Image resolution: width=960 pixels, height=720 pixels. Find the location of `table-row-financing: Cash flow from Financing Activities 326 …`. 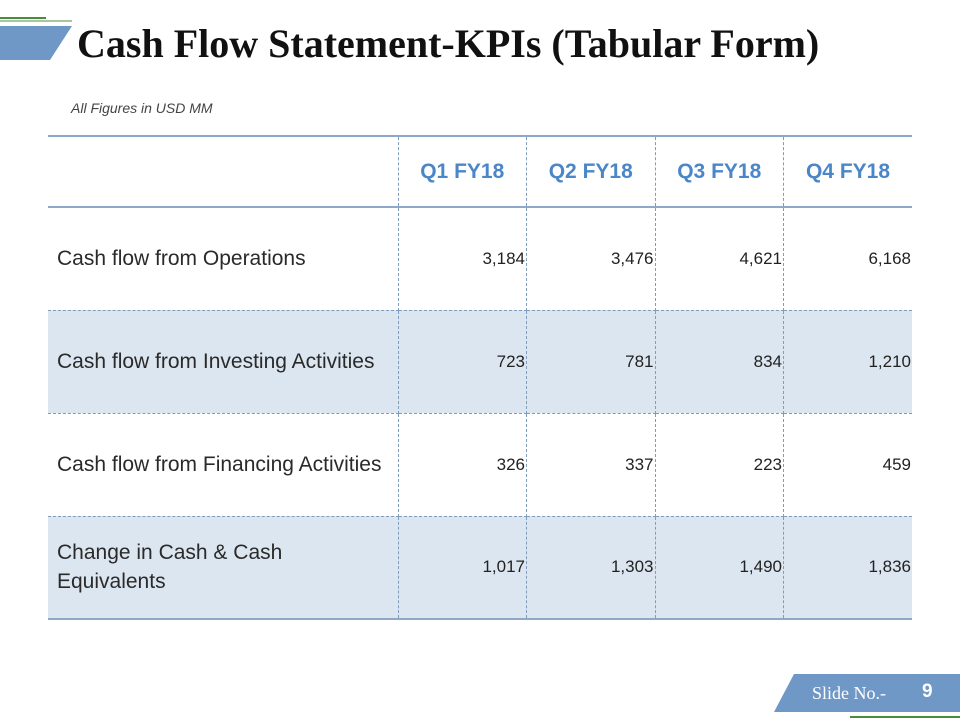

table-row-financing: Cash flow from Financing Activities 326 … is located at coordinates (480, 465).